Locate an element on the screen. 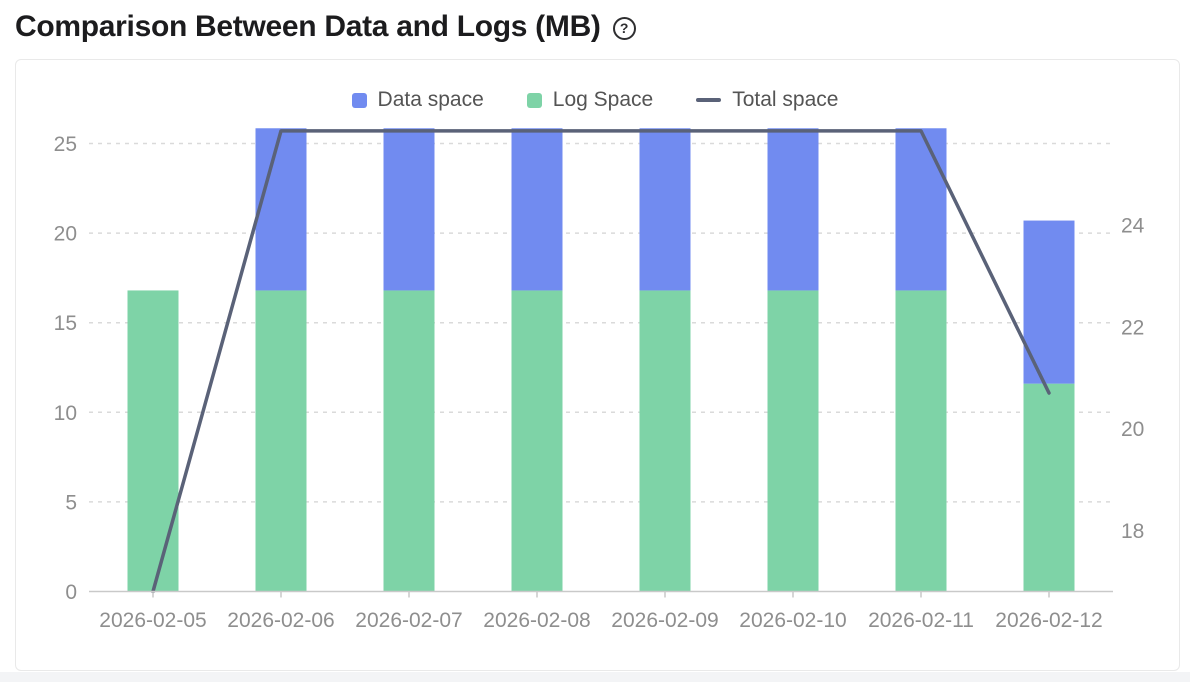 The width and height of the screenshot is (1190, 682). legend-item-log-space: Log Space is located at coordinates (590, 100).